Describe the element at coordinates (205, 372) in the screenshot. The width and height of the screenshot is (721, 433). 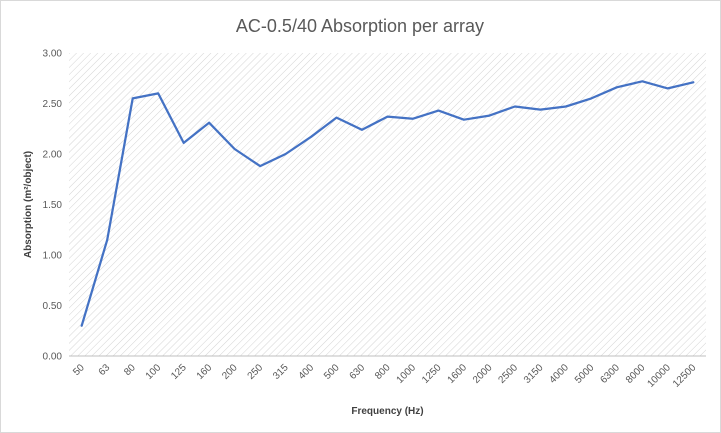
I see `x-tick-label: 160` at that location.